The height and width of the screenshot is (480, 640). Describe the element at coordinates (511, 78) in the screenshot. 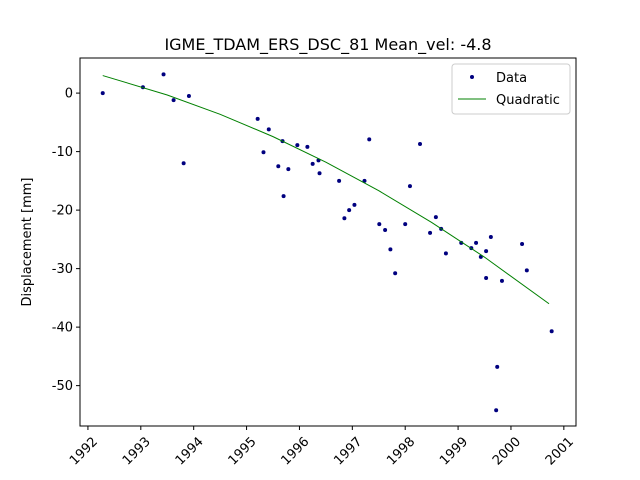

I see `legend-label: Data` at that location.